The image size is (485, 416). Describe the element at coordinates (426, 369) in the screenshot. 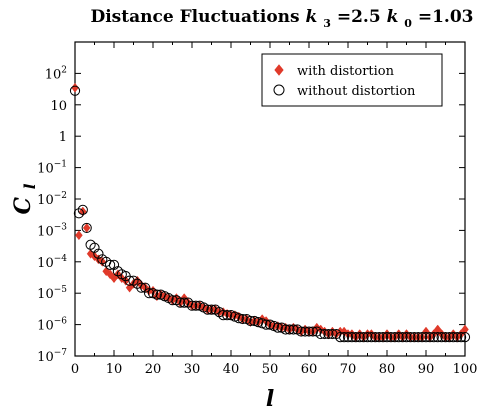

I see `x-tick-label: 90` at that location.